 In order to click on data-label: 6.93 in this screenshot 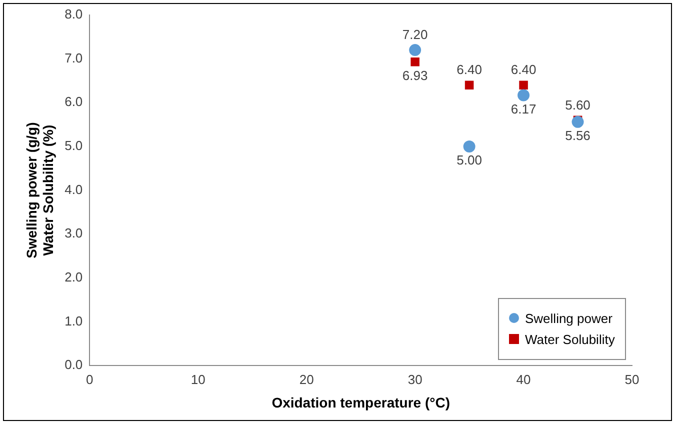, I will do `click(415, 75)`.